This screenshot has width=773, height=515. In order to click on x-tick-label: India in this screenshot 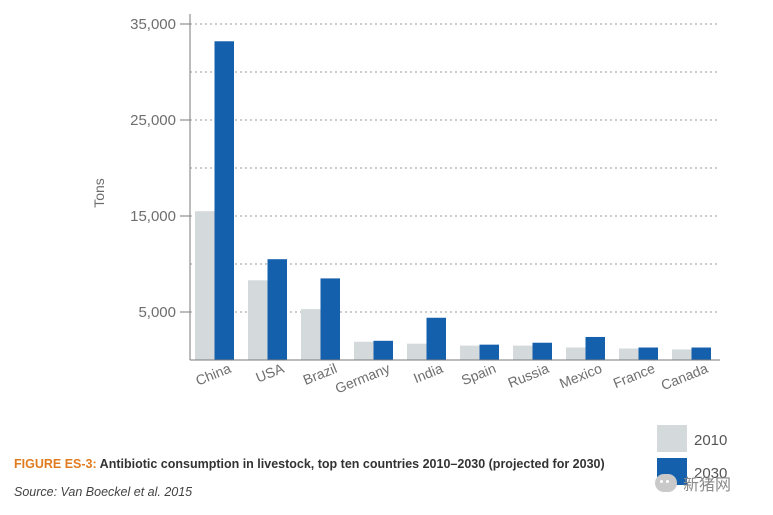, I will do `click(428, 373)`.